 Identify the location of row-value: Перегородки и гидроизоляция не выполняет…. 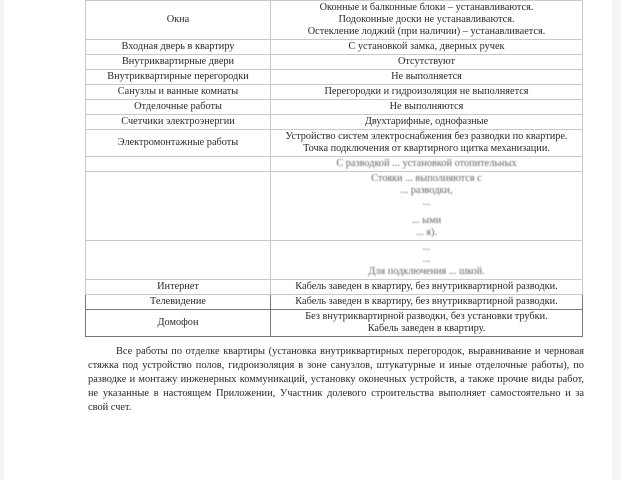
(426, 92).